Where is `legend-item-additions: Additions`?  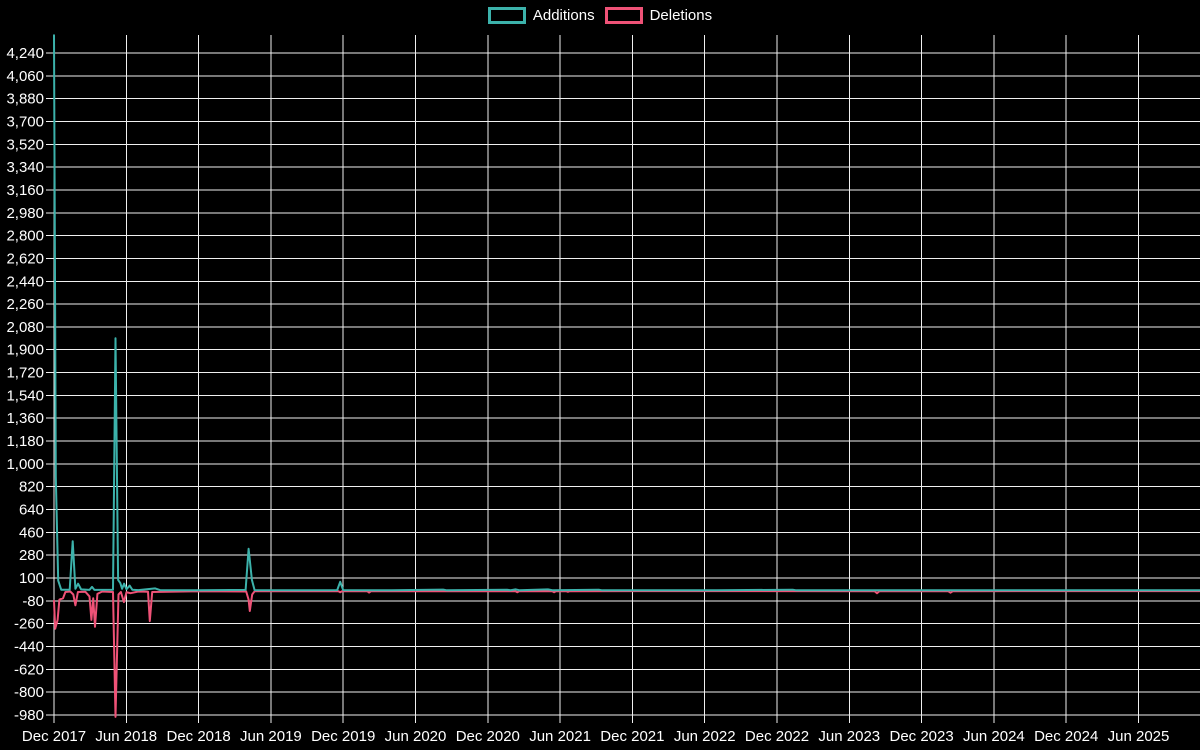
legend-item-additions: Additions is located at coordinates (541, 15).